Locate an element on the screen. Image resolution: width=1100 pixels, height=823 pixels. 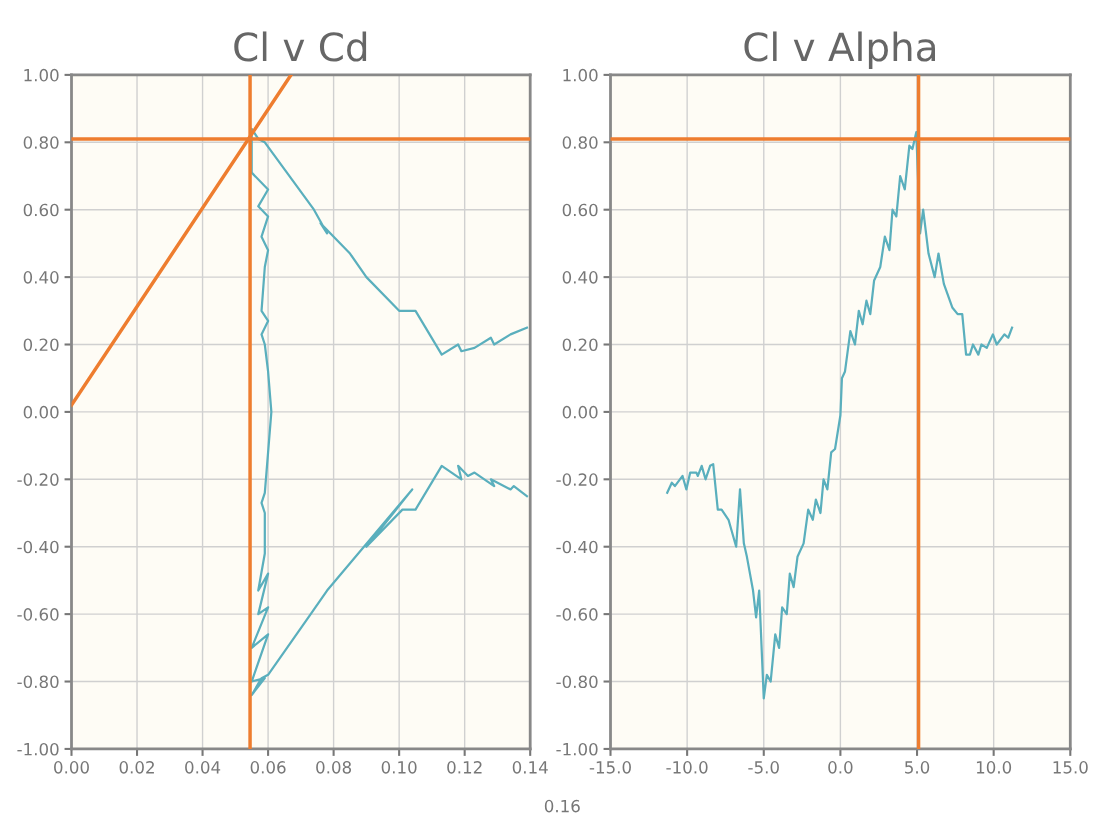
x-tick-label: 0.04 is located at coordinates (203, 767).